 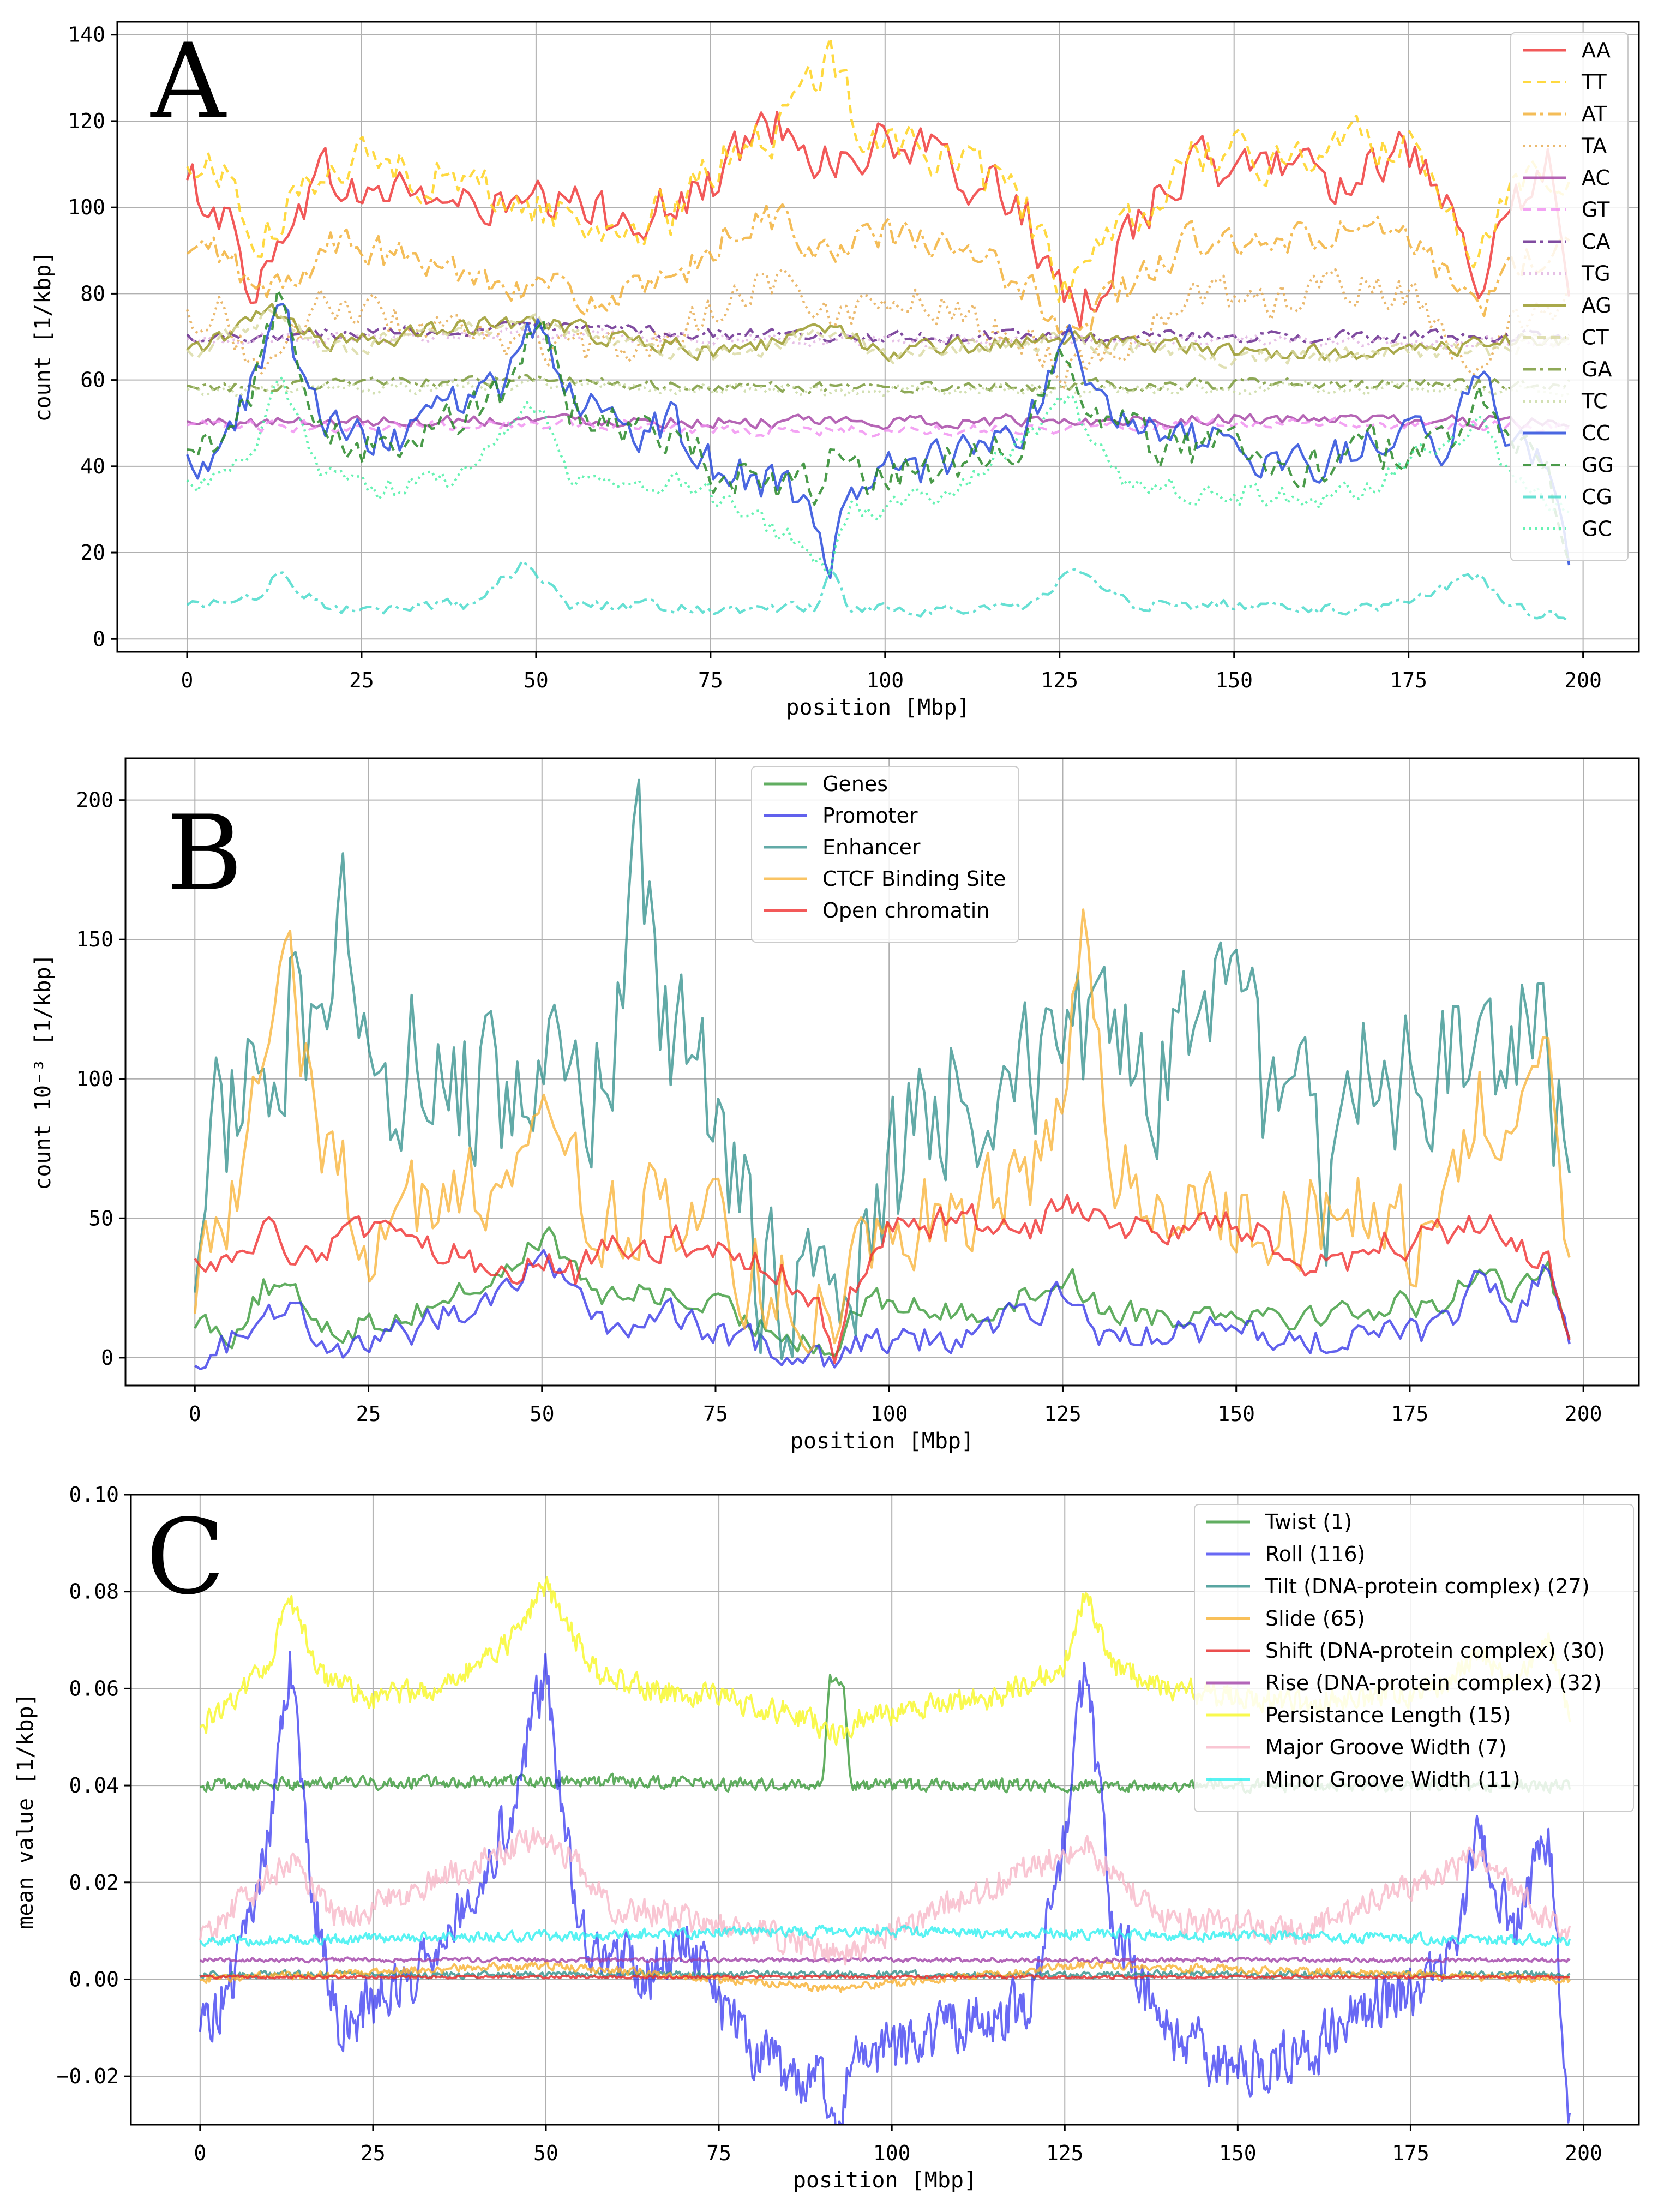 I want to click on series-line-ct, so click(x=878, y=338).